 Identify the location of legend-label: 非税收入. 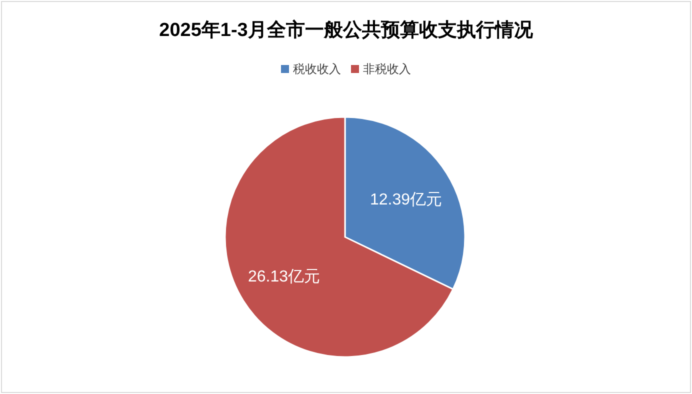
(387, 69).